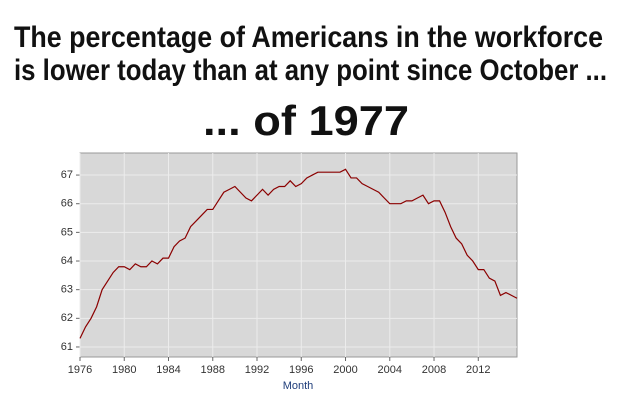  Describe the element at coordinates (80, 370) in the screenshot. I see `x-tick-label: 1976` at that location.